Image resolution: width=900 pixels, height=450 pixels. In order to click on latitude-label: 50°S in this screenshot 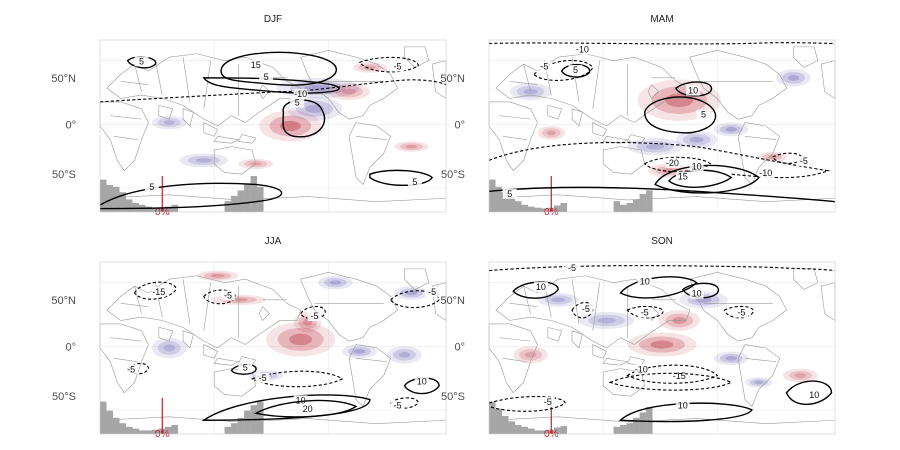, I will do `click(453, 397)`.